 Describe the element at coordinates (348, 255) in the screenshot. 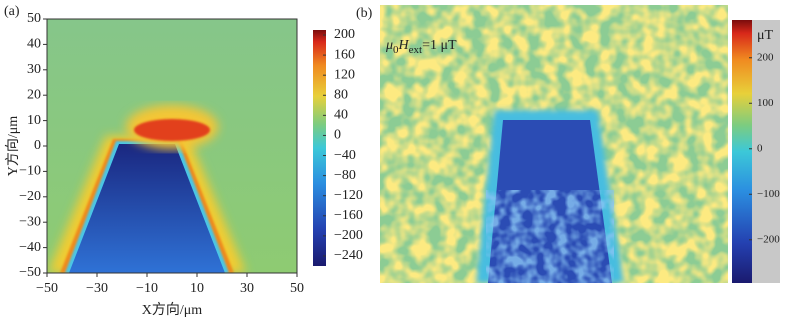

I see `colorbar-tick-label: −240` at that location.